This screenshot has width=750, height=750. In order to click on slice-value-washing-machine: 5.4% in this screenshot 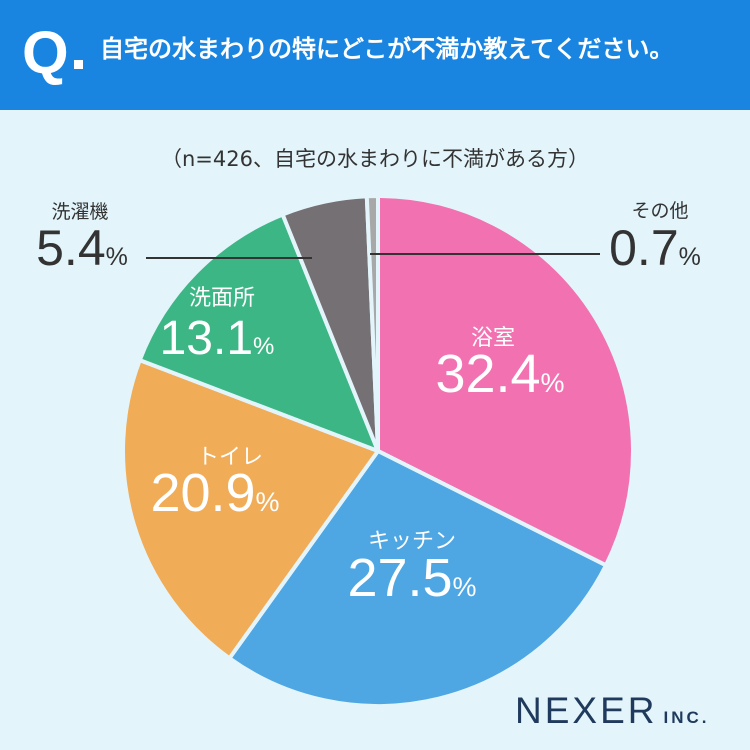, I will do `click(82, 248)`.